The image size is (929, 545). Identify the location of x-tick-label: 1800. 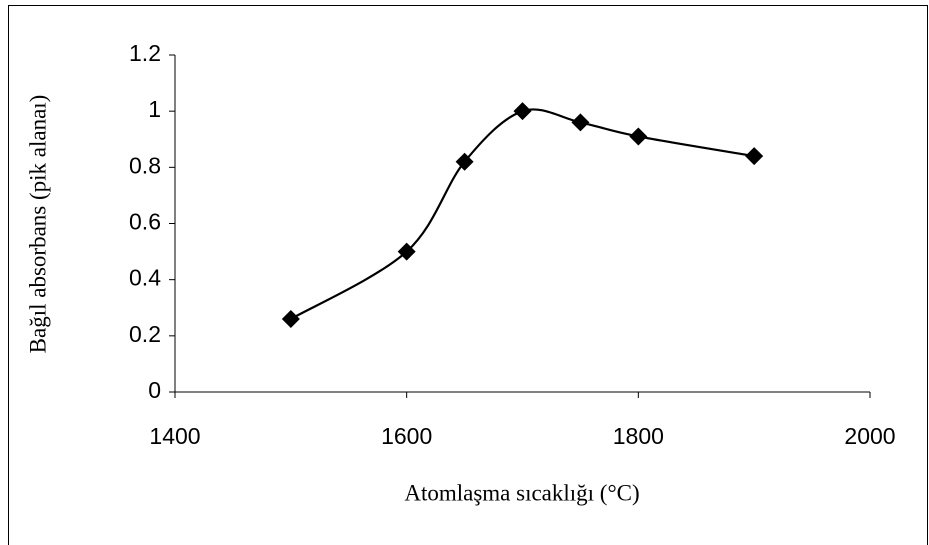
(638, 436).